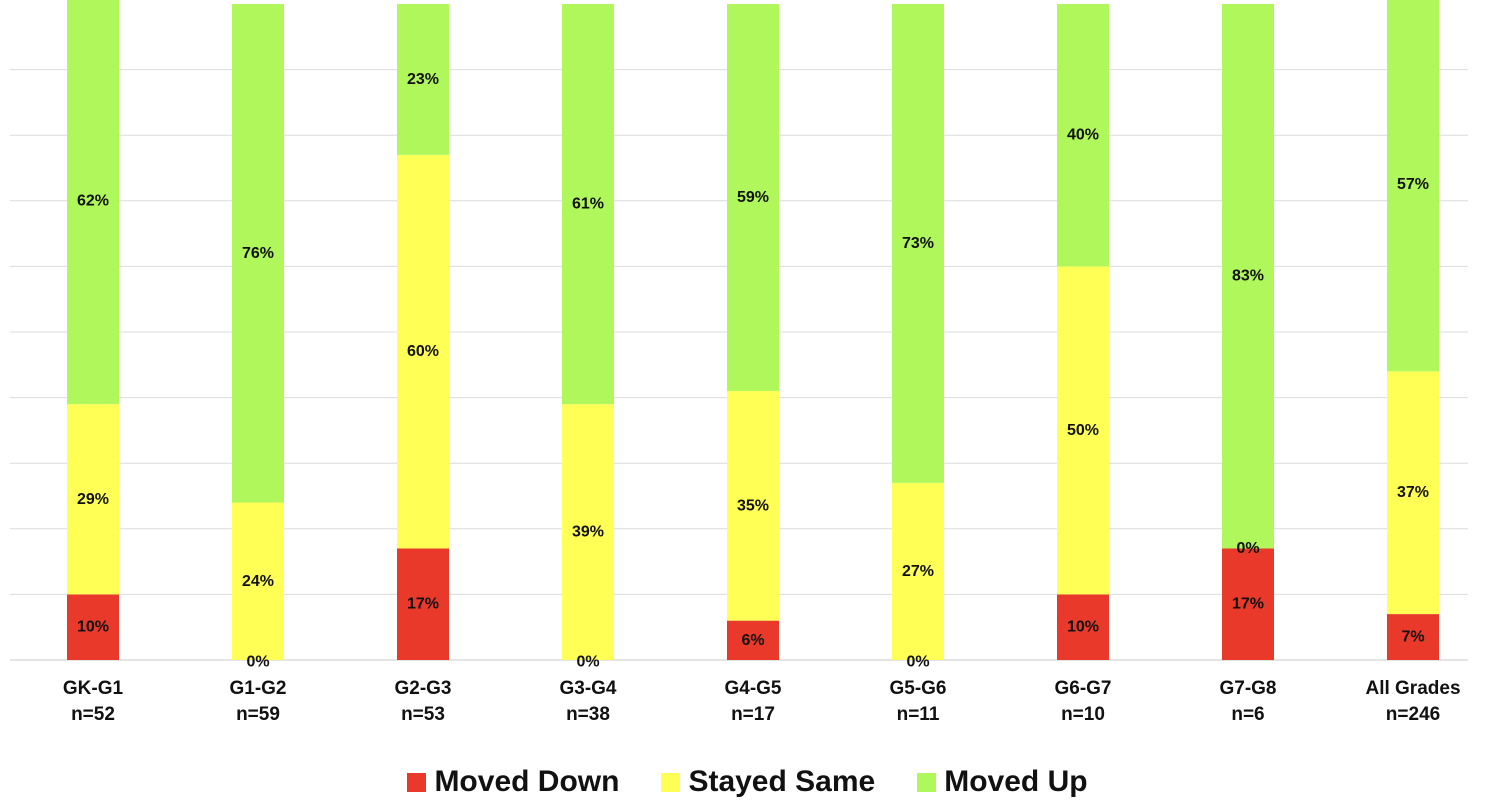 The height and width of the screenshot is (801, 1495). What do you see at coordinates (588, 714) in the screenshot?
I see `sample-size: n=38` at bounding box center [588, 714].